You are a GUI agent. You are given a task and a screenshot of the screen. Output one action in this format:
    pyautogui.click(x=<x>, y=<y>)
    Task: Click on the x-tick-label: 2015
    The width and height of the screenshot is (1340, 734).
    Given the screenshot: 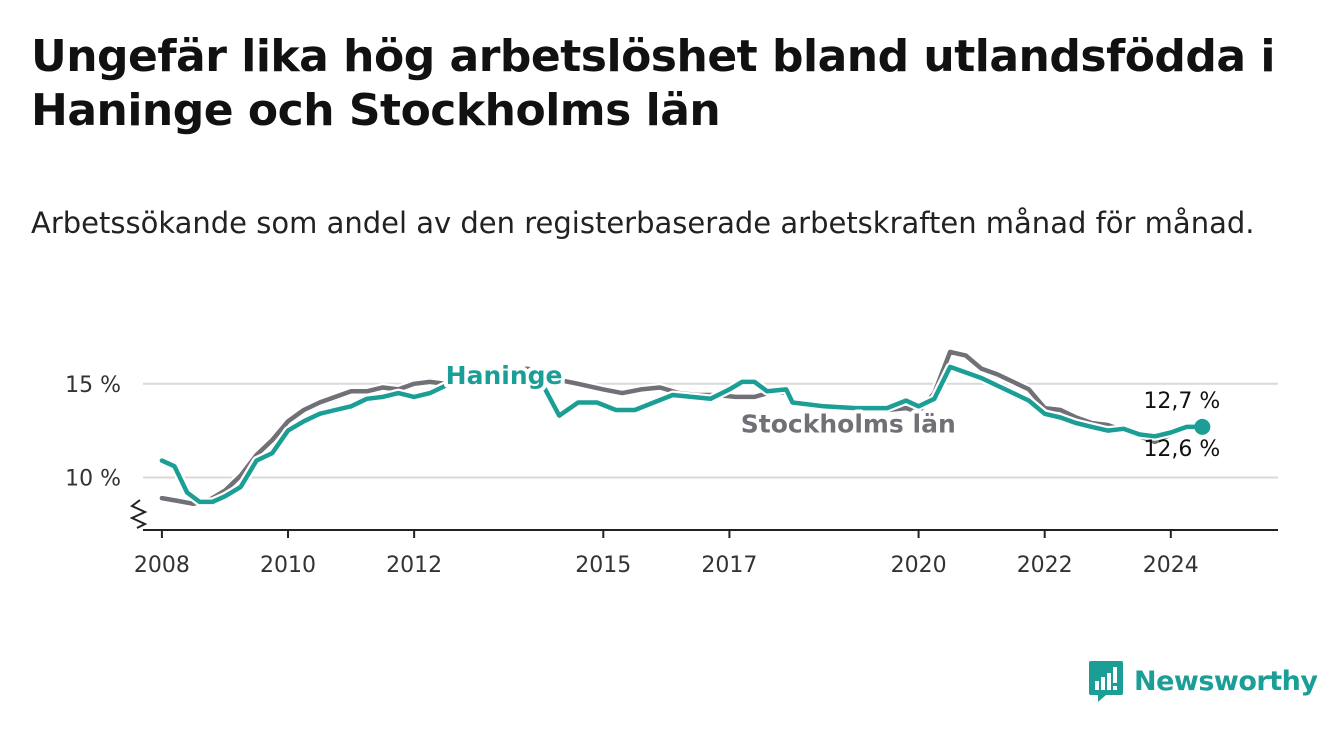 What is the action you would take?
    pyautogui.click(x=603, y=565)
    